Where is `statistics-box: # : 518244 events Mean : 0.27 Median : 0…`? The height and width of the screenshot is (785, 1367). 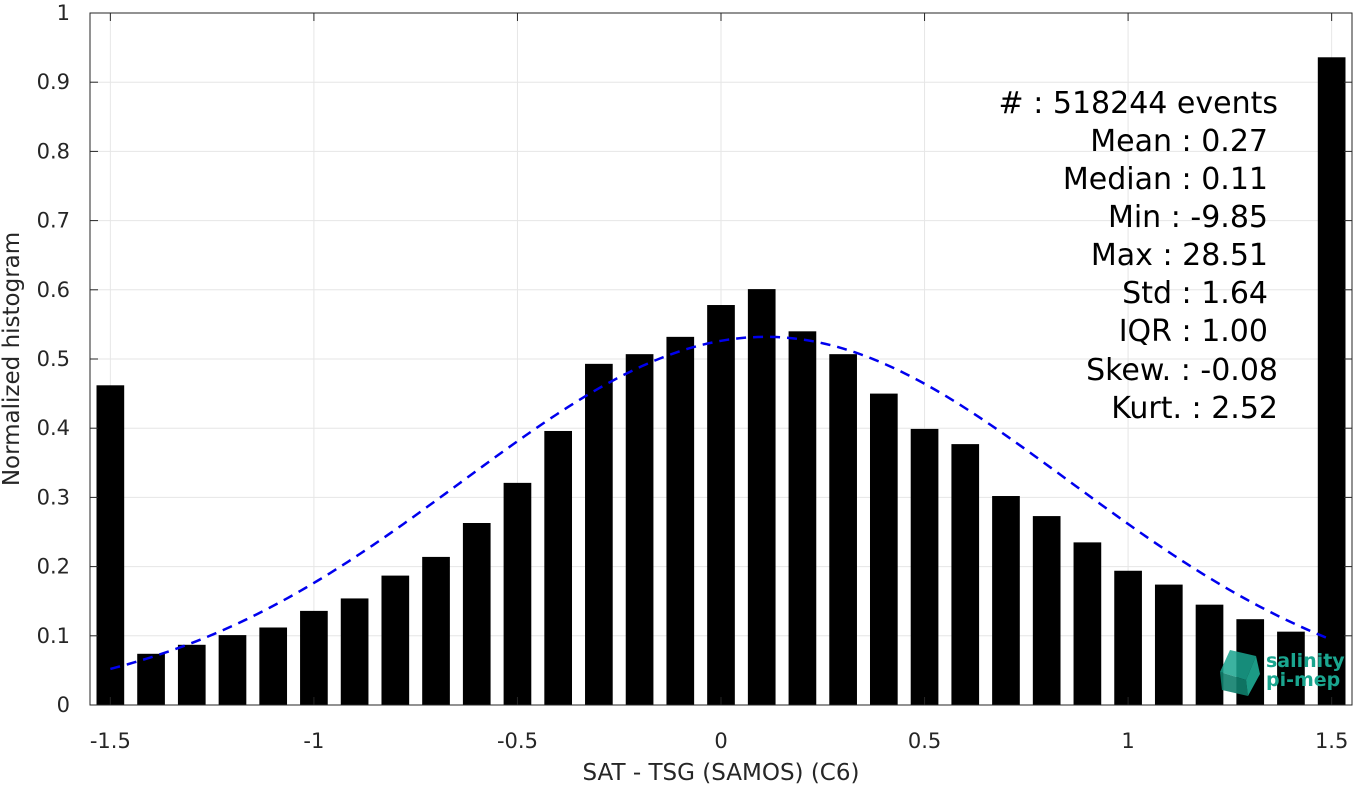
statistics-box: # : 518244 events Mean : 0.27 Median : 0… is located at coordinates (1138, 256).